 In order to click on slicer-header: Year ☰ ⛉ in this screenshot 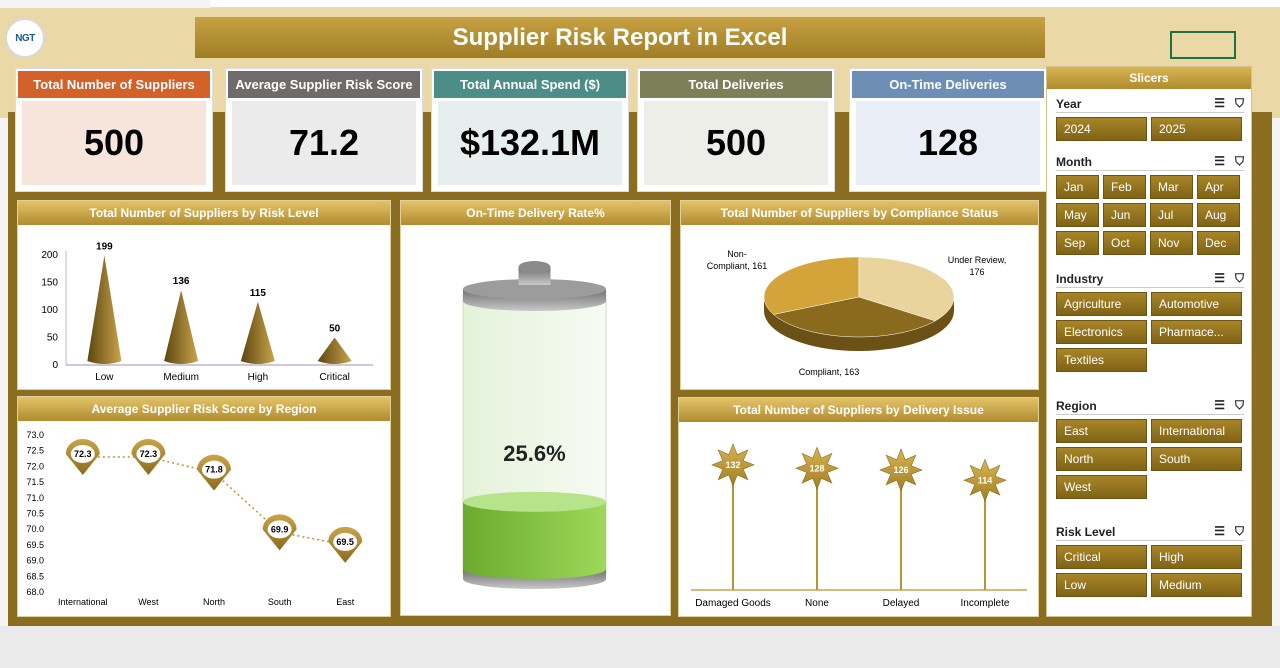, I will do `click(1150, 104)`.